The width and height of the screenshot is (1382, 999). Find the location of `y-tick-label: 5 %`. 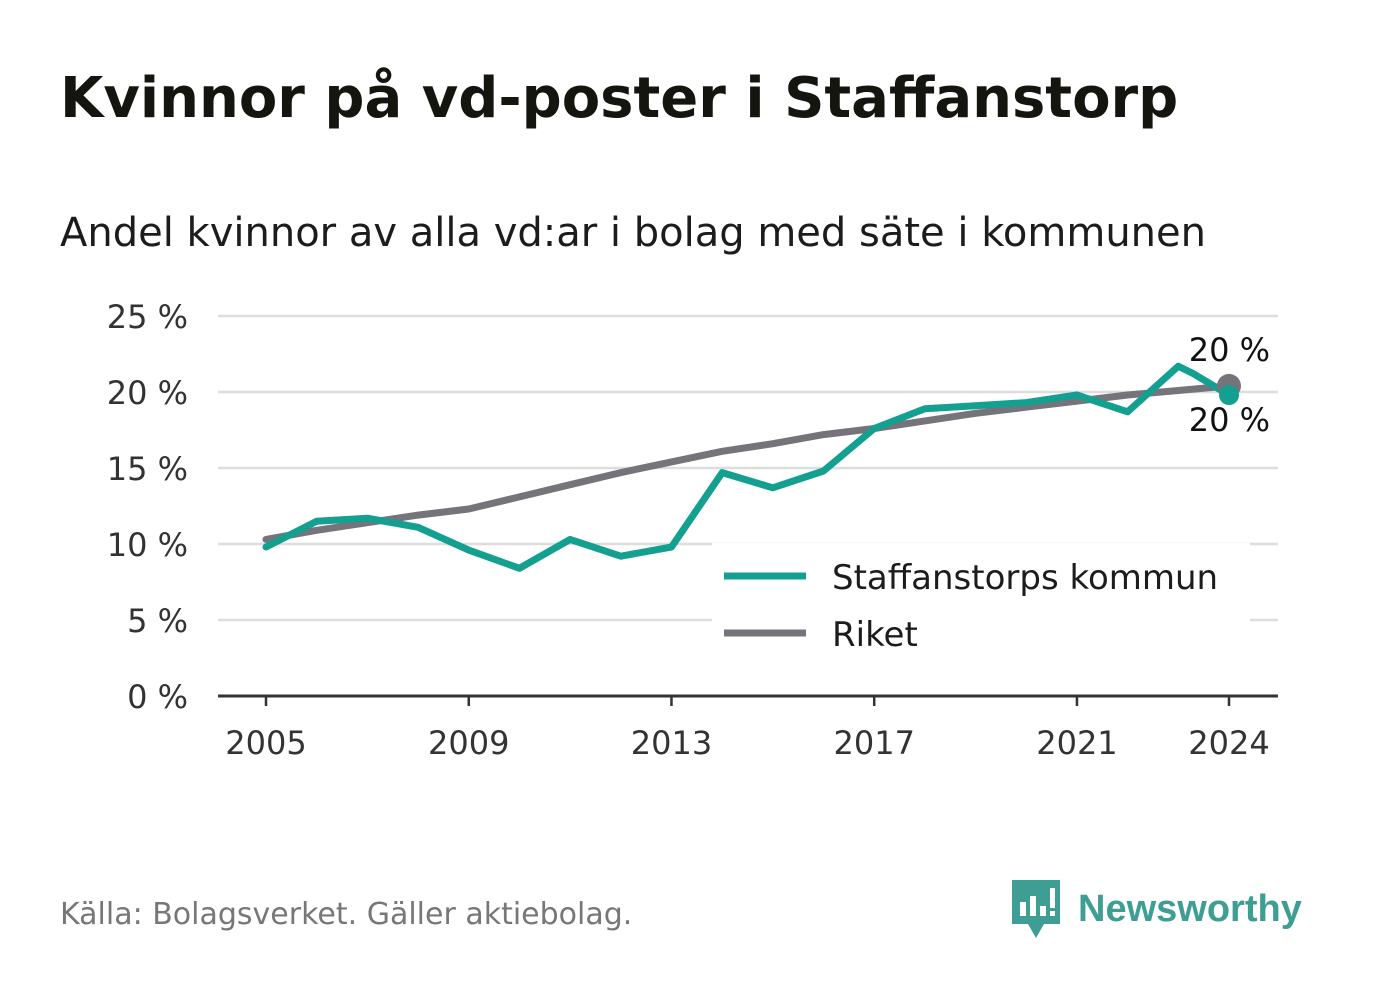

y-tick-label: 5 % is located at coordinates (157, 621).